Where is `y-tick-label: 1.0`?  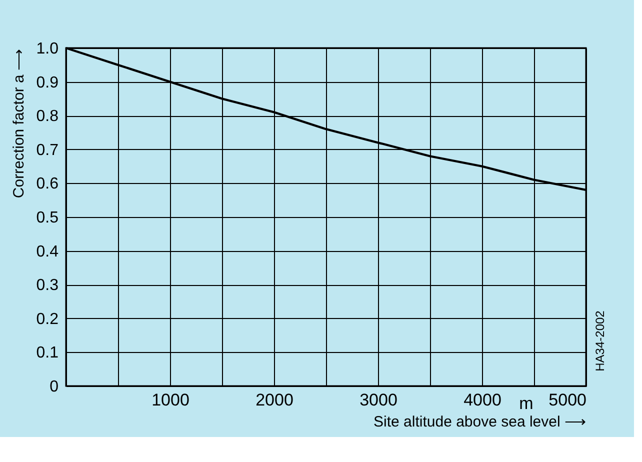
y-tick-label: 1.0 is located at coordinates (47, 49).